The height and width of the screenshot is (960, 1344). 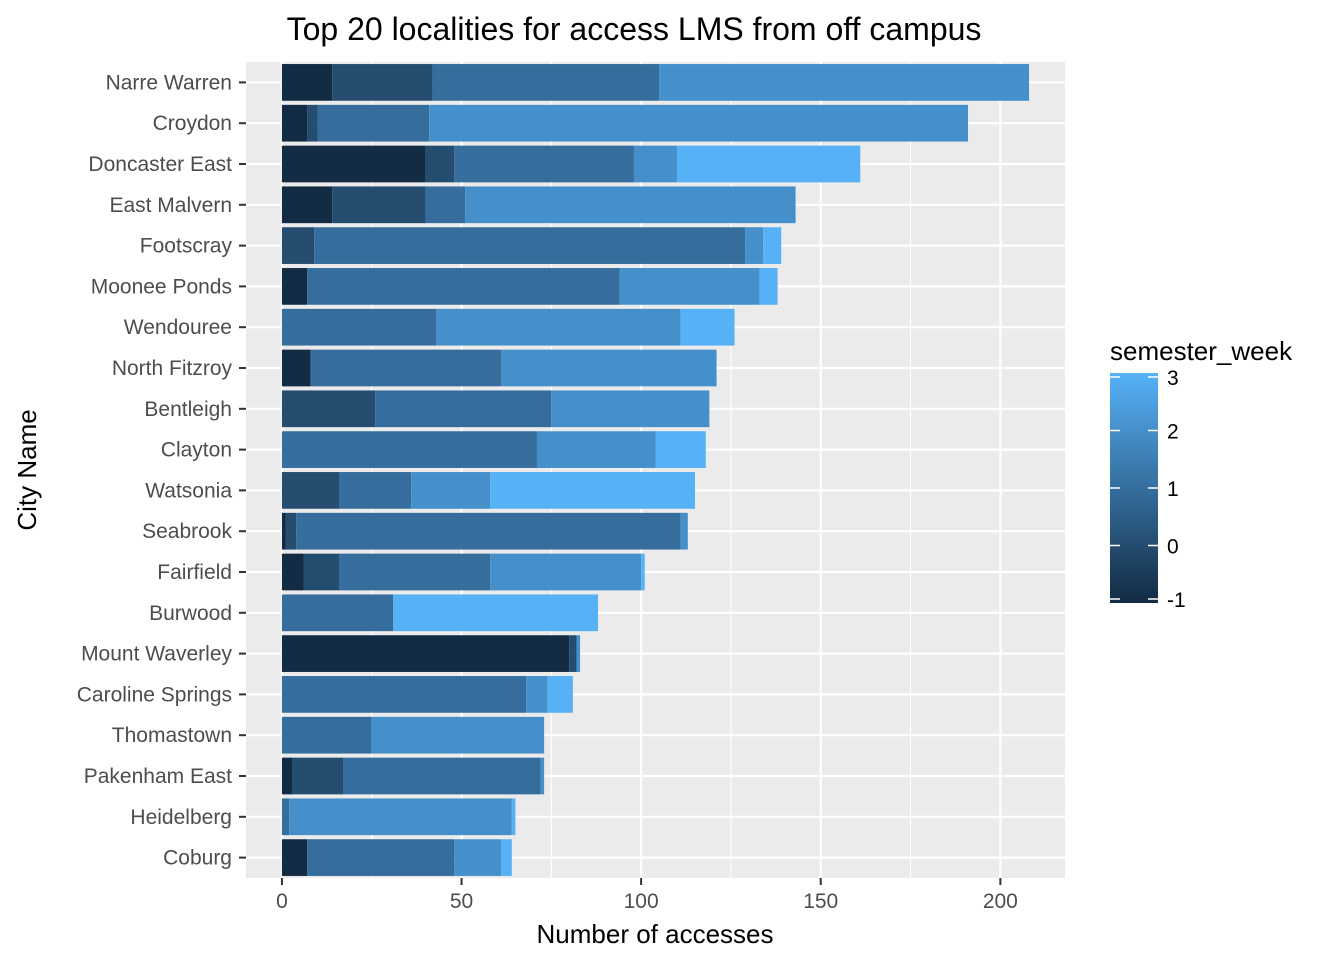 What do you see at coordinates (1173, 547) in the screenshot?
I see `legend-tick-label: 0` at bounding box center [1173, 547].